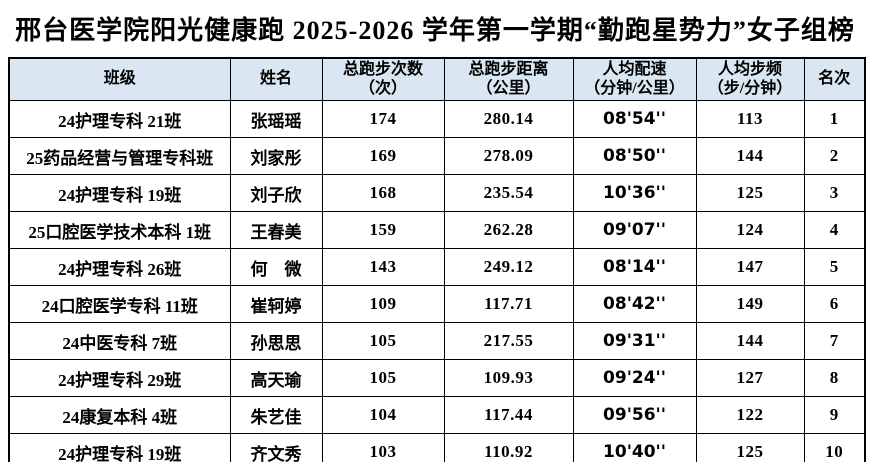 The image size is (870, 462). Describe the element at coordinates (834, 119) in the screenshot. I see `cell-rank: 1` at that location.